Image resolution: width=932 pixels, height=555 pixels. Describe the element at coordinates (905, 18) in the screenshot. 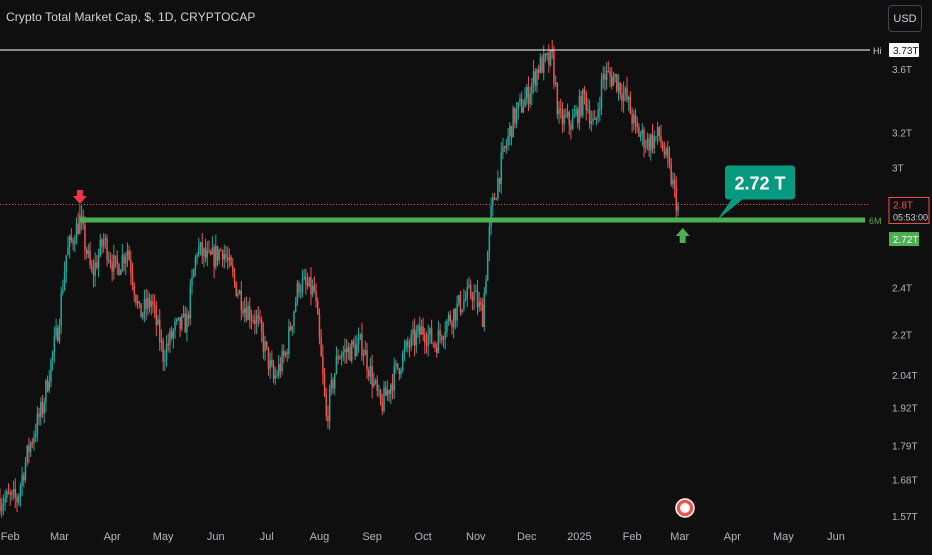

I see `currency-button: USD` at that location.